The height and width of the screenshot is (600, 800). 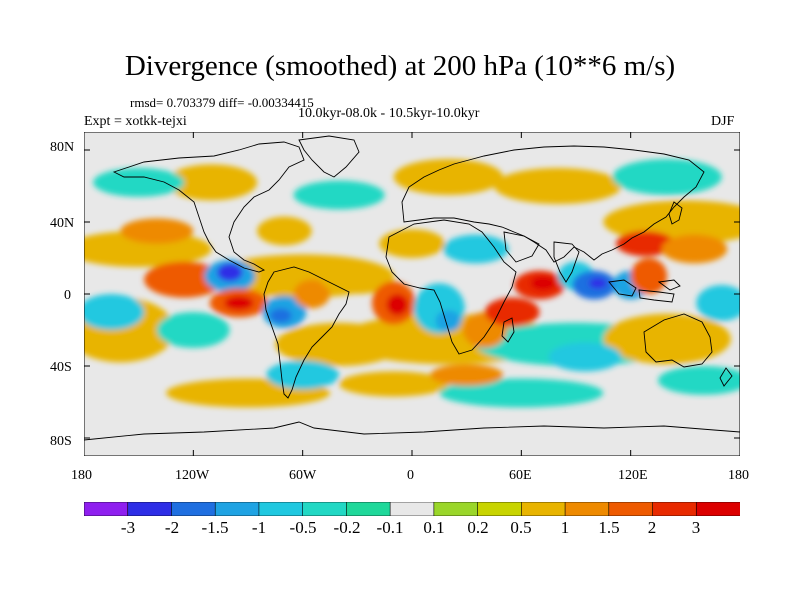 What do you see at coordinates (520, 475) in the screenshot?
I see `x-tick-60e: 60E` at bounding box center [520, 475].